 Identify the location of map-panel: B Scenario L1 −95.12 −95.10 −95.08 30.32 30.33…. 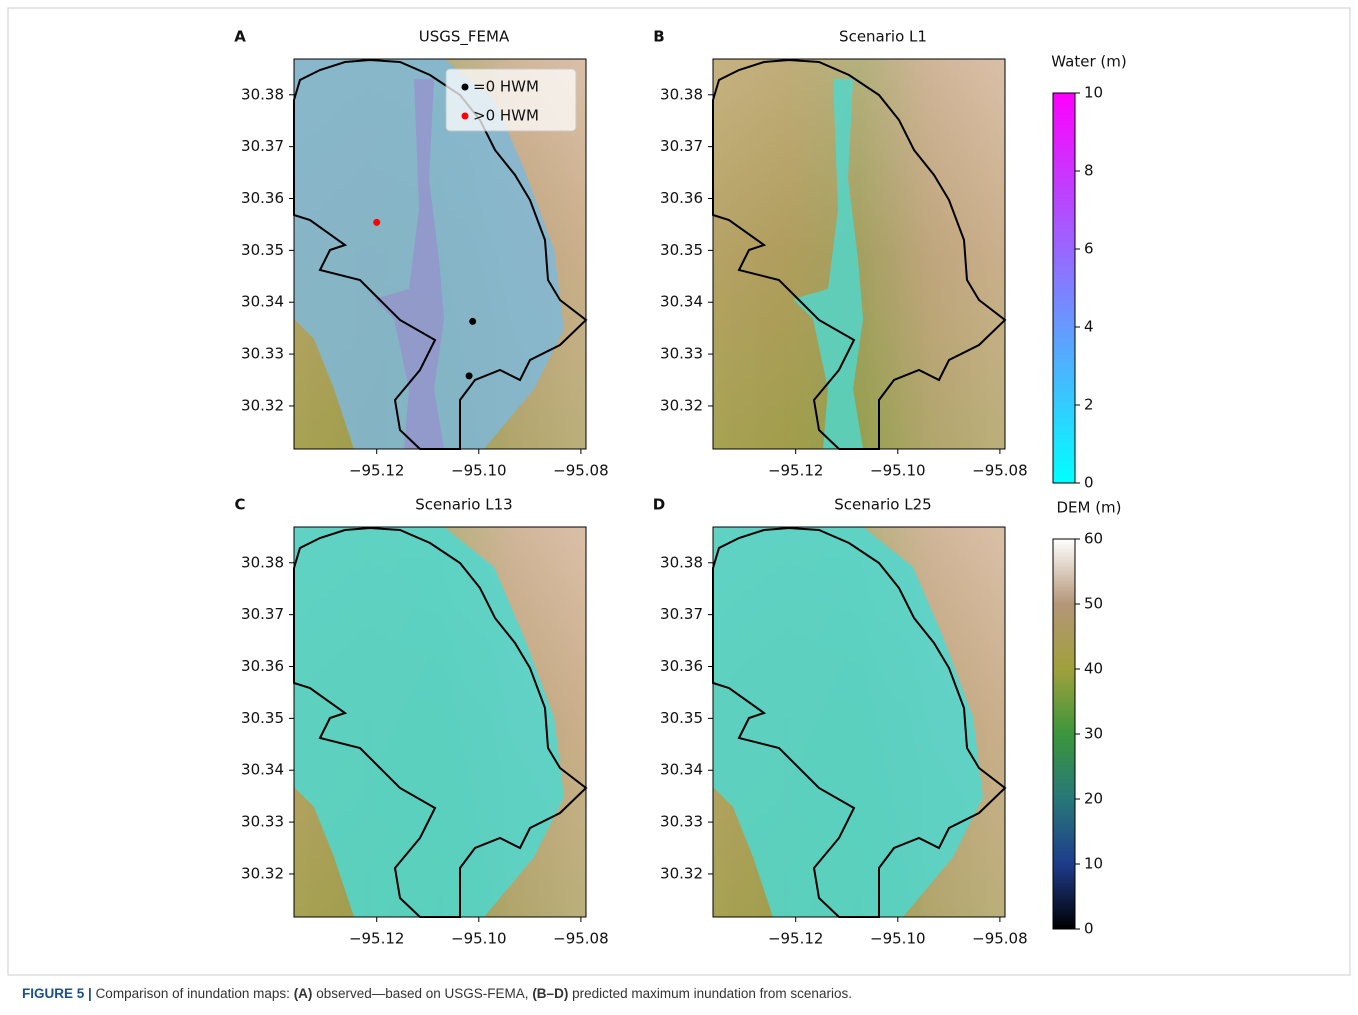
(840, 254).